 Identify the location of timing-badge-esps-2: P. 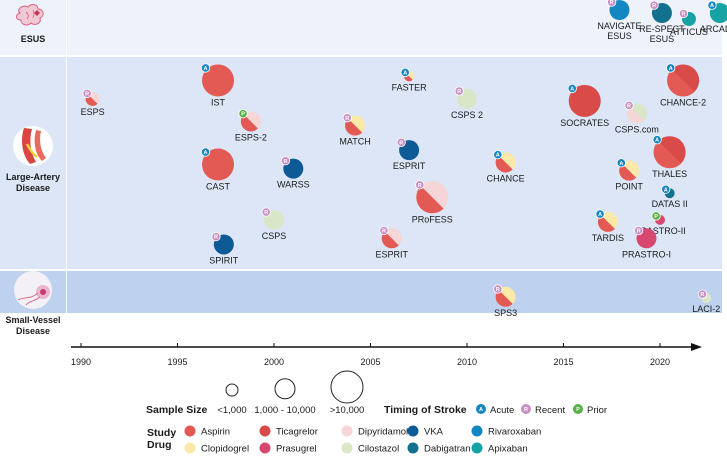
(243, 114).